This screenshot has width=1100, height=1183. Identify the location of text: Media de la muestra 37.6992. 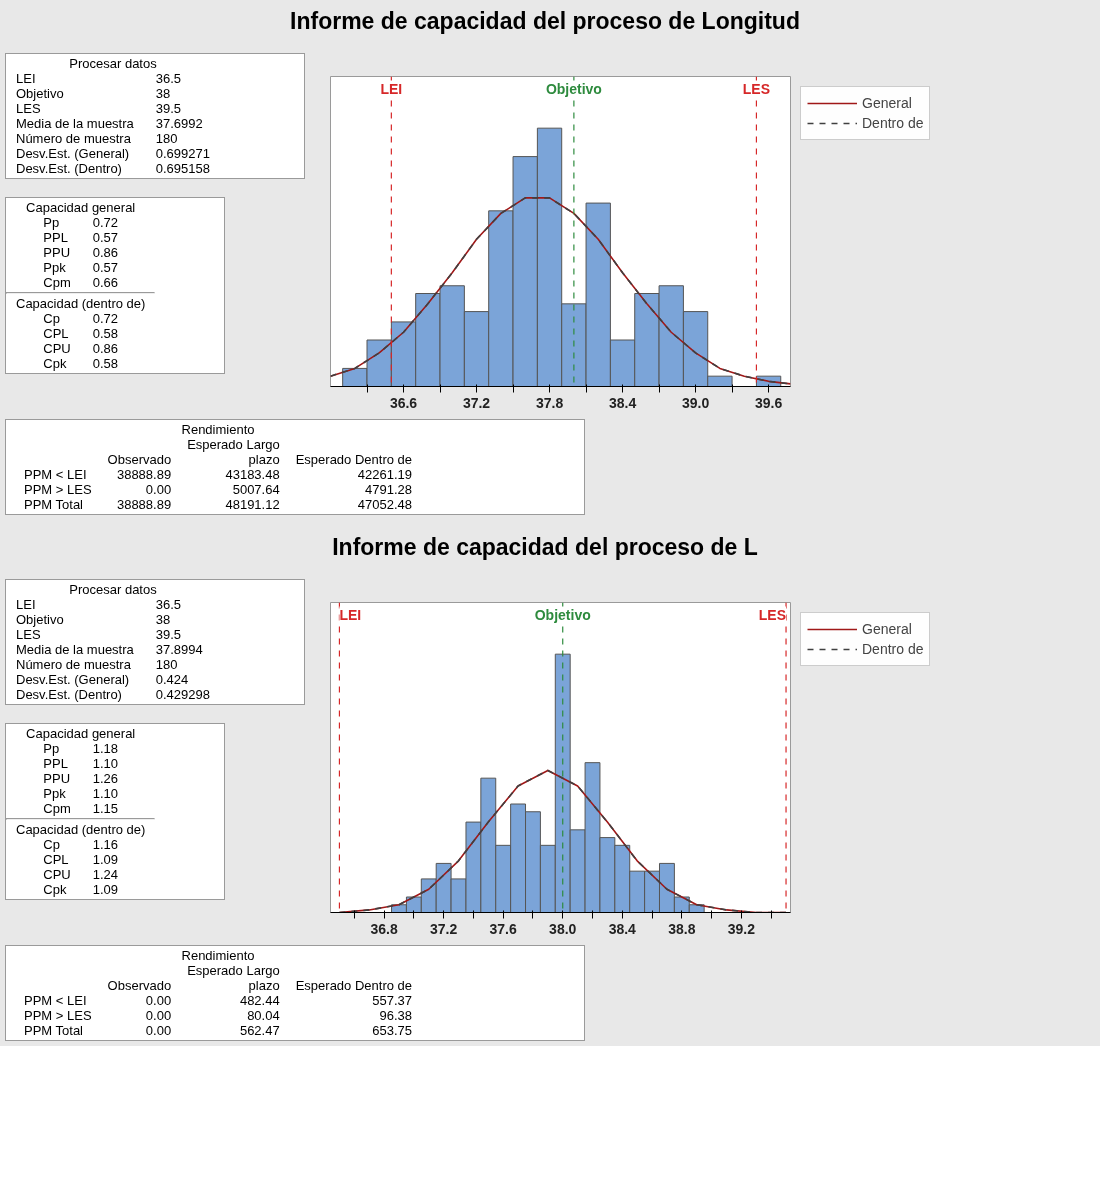
(109, 123).